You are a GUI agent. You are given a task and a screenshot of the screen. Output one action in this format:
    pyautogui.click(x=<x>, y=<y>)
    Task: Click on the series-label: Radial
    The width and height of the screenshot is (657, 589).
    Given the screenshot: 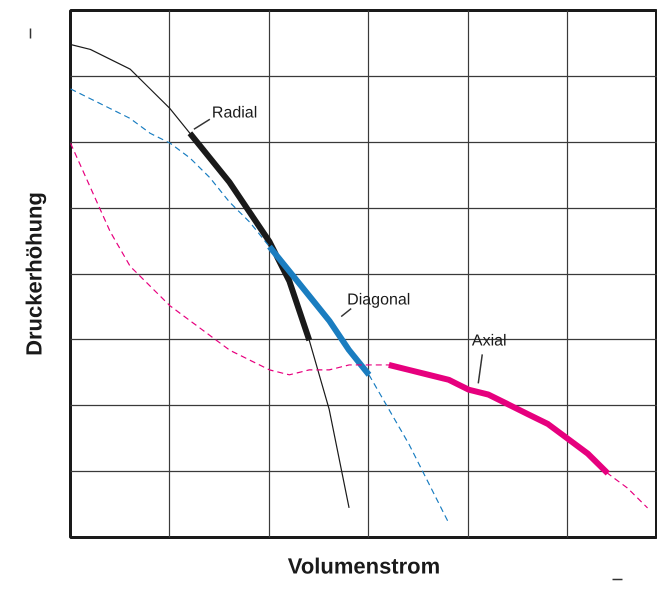 What is the action you would take?
    pyautogui.click(x=235, y=113)
    